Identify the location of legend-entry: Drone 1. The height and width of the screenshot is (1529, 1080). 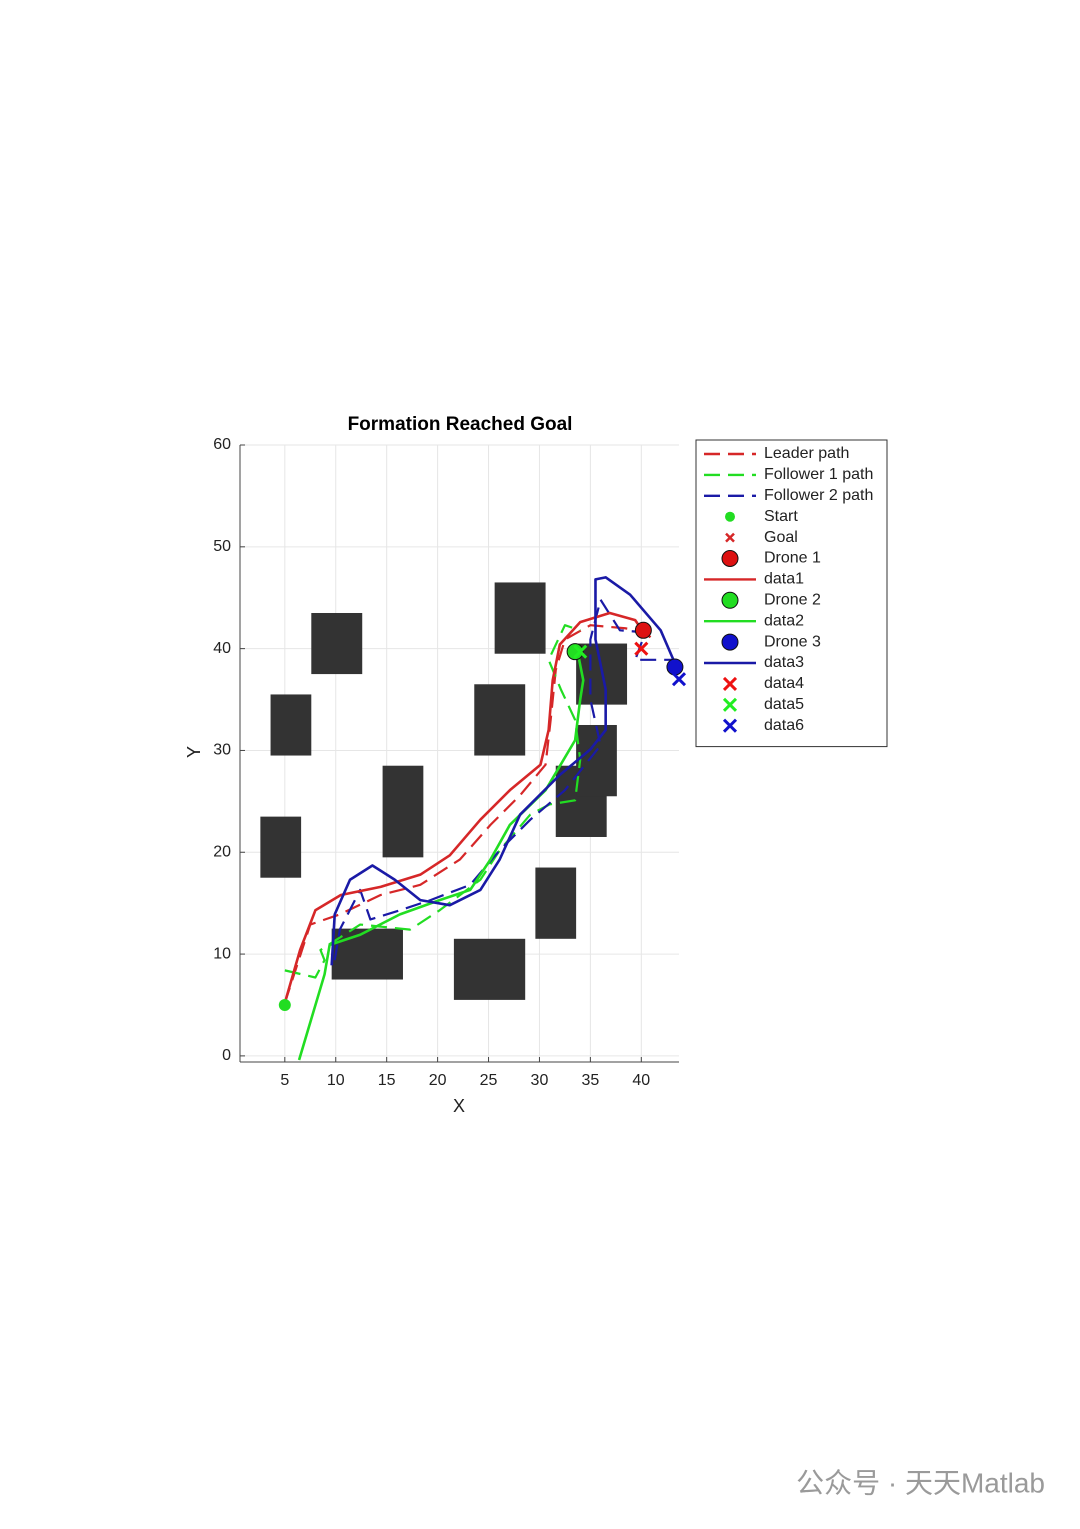
(792, 558).